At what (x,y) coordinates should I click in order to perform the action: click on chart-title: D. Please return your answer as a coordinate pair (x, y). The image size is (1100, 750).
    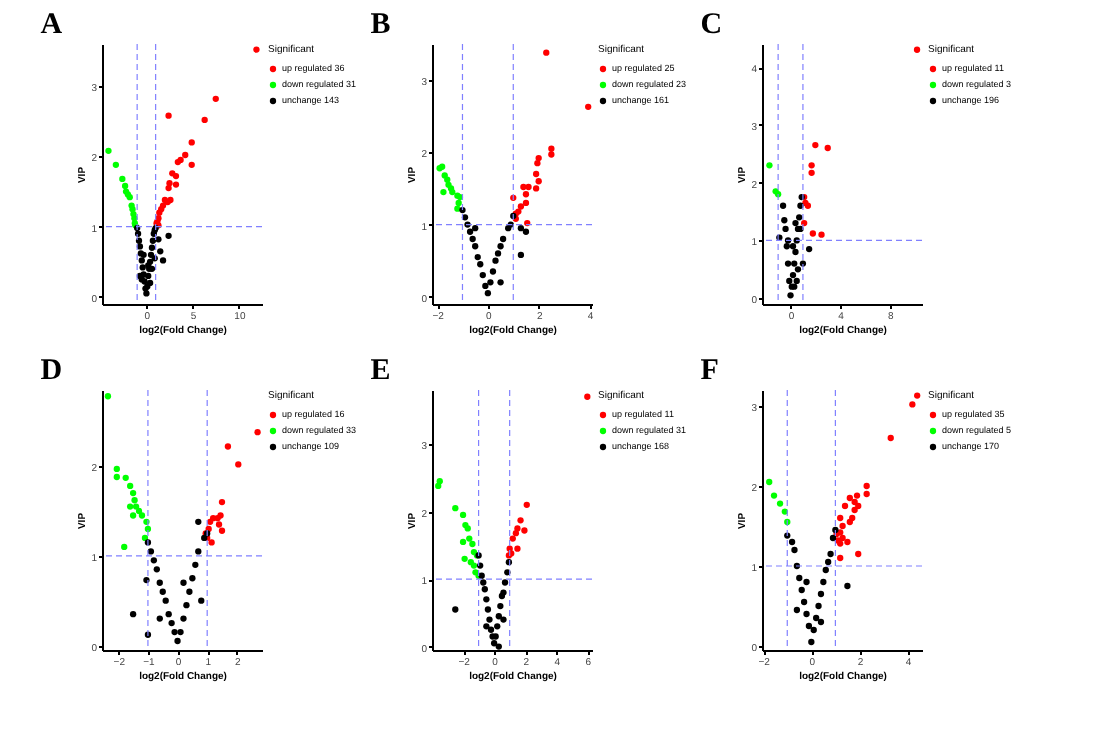
    Looking at the image, I should click on (51, 371).